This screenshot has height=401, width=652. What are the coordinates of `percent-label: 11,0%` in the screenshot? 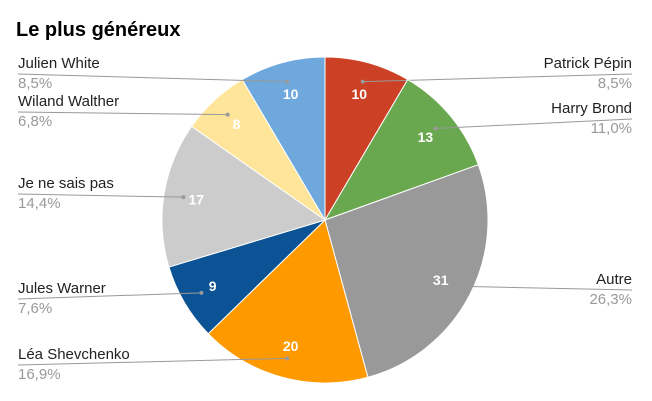 It's located at (611, 128).